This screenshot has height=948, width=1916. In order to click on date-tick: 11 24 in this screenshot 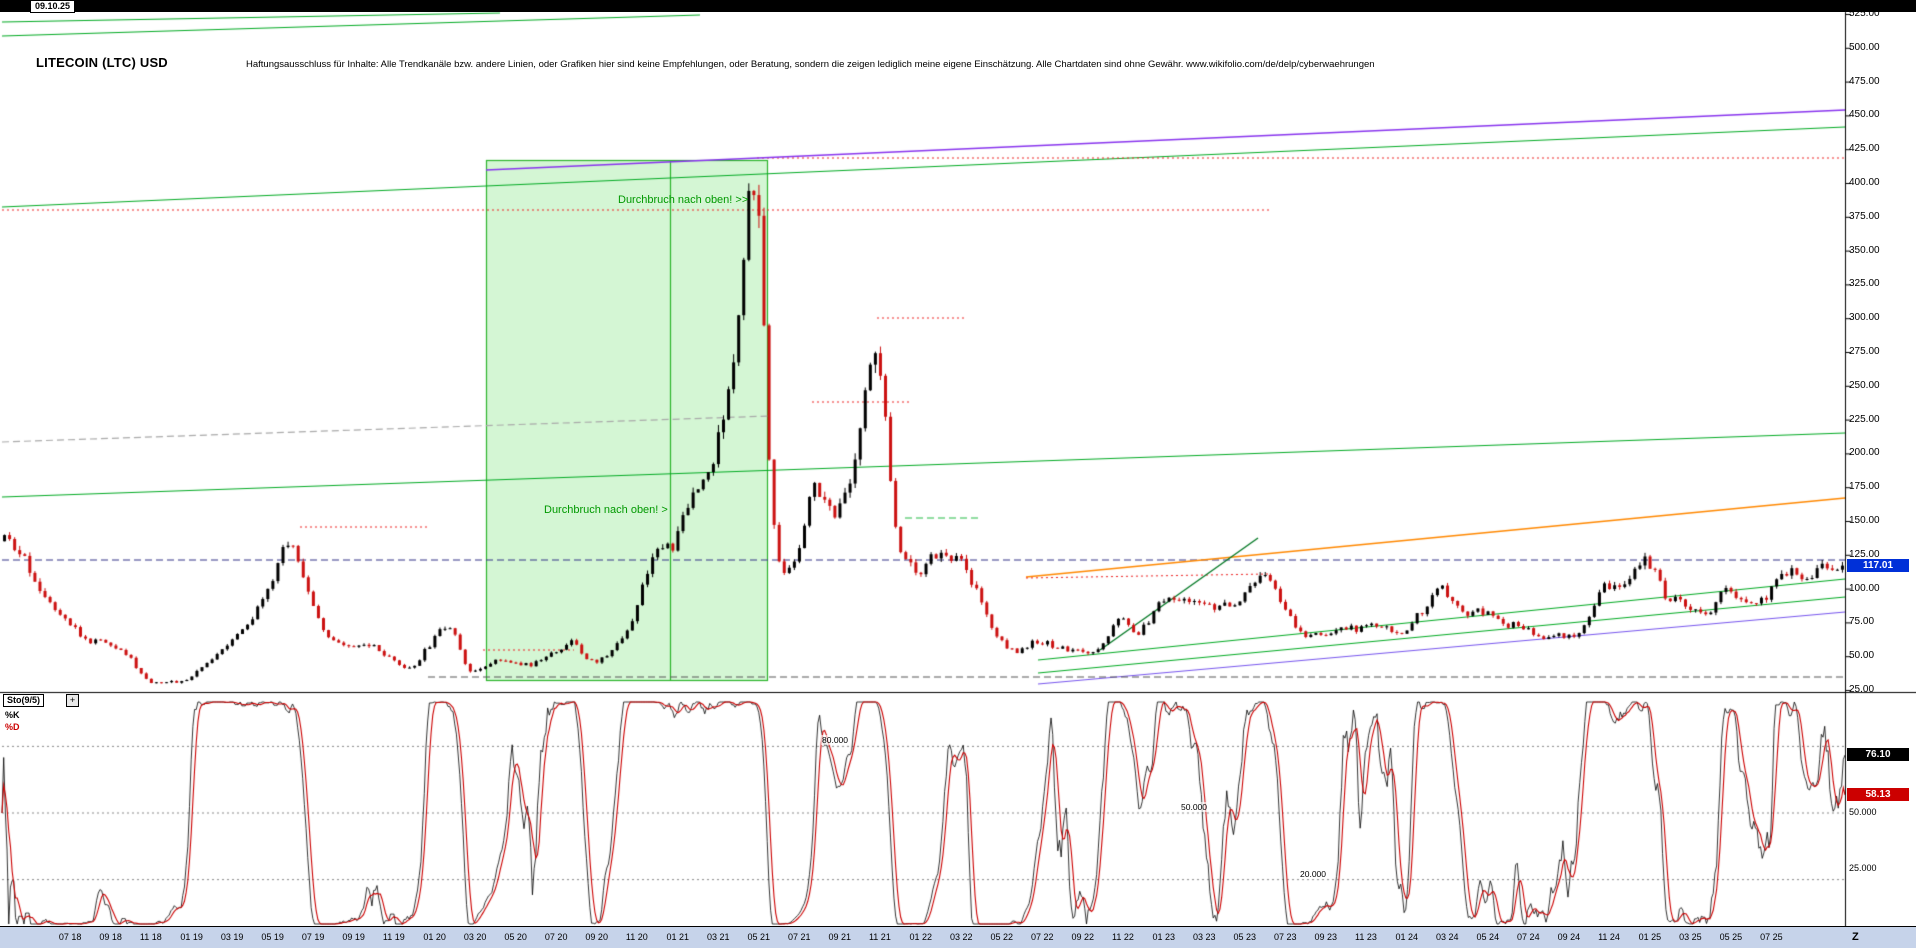, I will do `click(1609, 937)`.